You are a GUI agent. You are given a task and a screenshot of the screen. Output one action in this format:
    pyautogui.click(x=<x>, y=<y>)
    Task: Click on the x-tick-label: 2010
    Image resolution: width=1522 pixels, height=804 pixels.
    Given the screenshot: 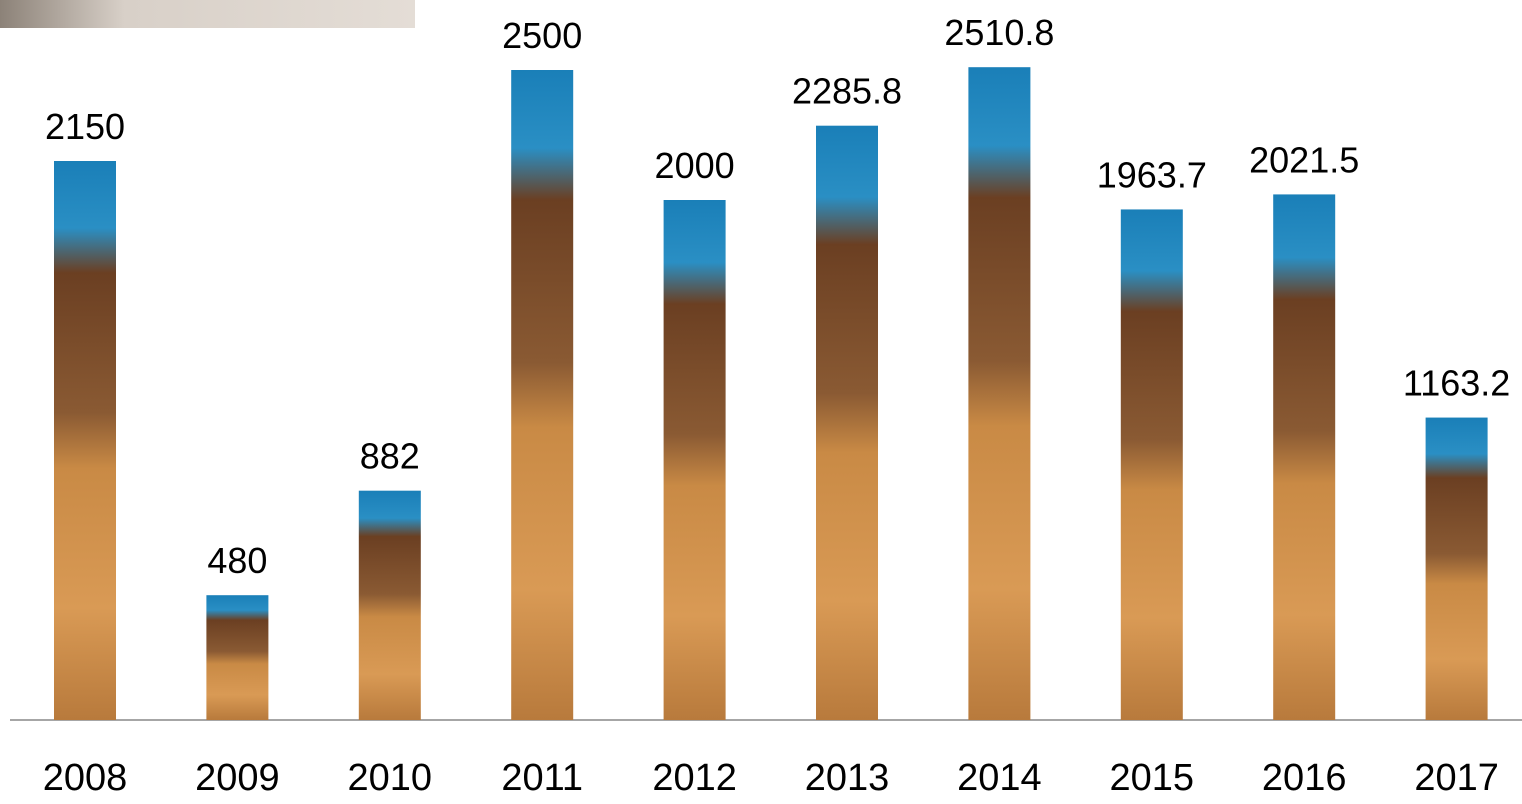 What is the action you would take?
    pyautogui.click(x=390, y=778)
    